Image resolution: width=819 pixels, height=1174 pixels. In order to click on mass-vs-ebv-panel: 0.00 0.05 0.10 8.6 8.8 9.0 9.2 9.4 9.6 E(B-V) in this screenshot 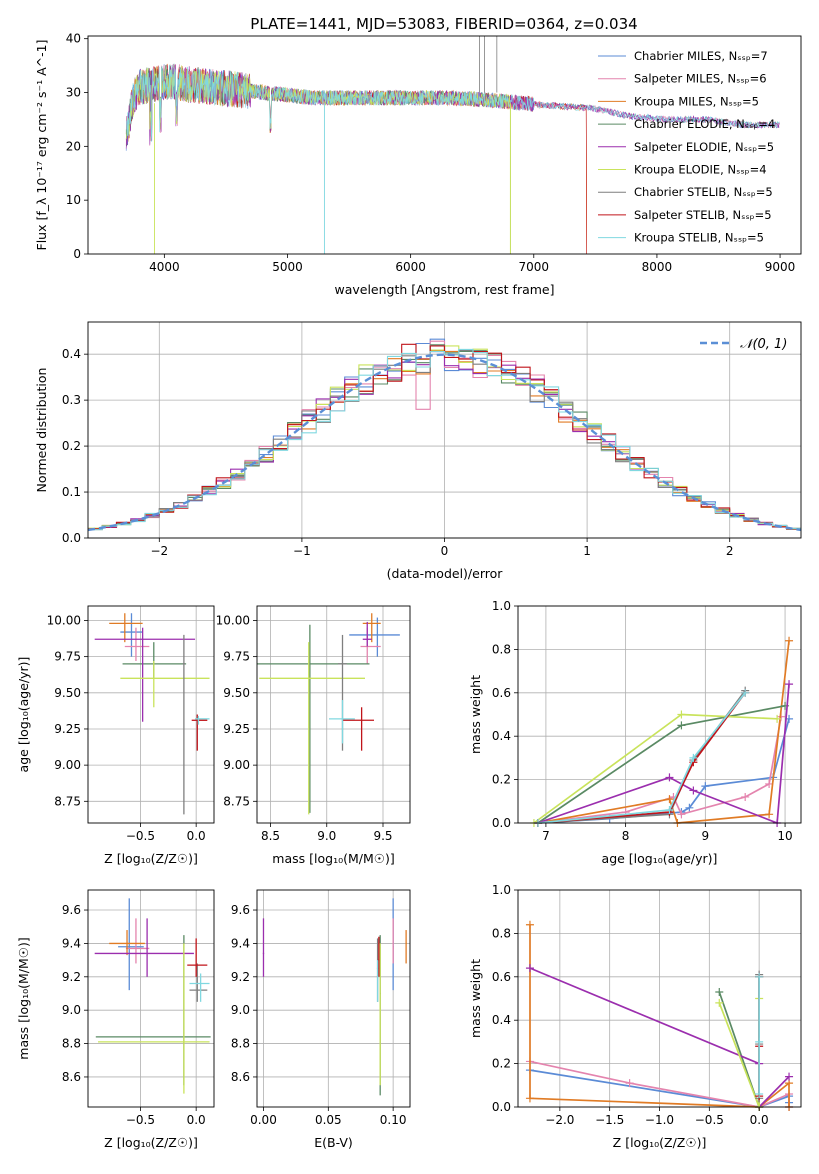, I will do `click(321, 1019)`.